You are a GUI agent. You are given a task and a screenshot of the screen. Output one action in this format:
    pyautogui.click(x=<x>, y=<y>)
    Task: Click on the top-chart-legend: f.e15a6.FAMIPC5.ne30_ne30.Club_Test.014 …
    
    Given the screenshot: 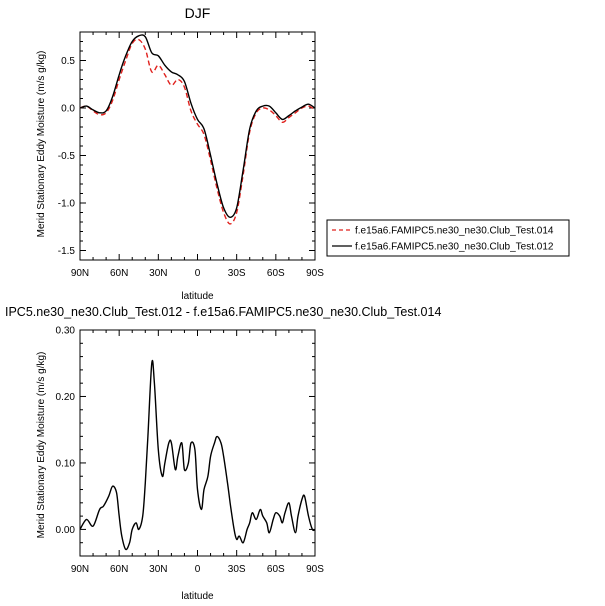 What is the action you would take?
    pyautogui.click(x=448, y=238)
    